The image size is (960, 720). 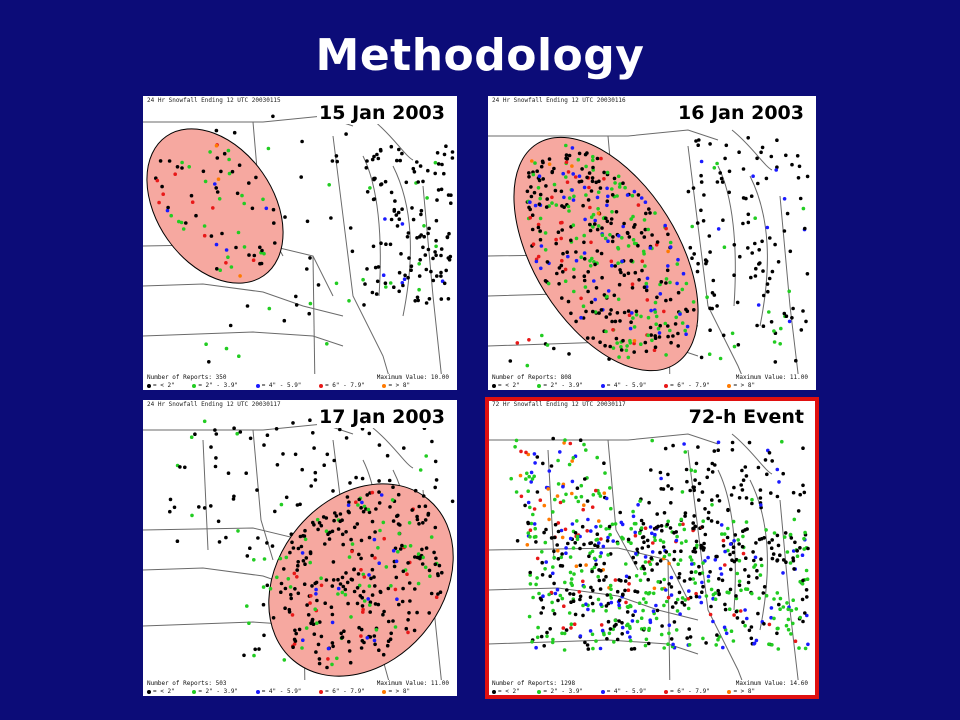 I want to click on station-dots, so click(x=659, y=252).